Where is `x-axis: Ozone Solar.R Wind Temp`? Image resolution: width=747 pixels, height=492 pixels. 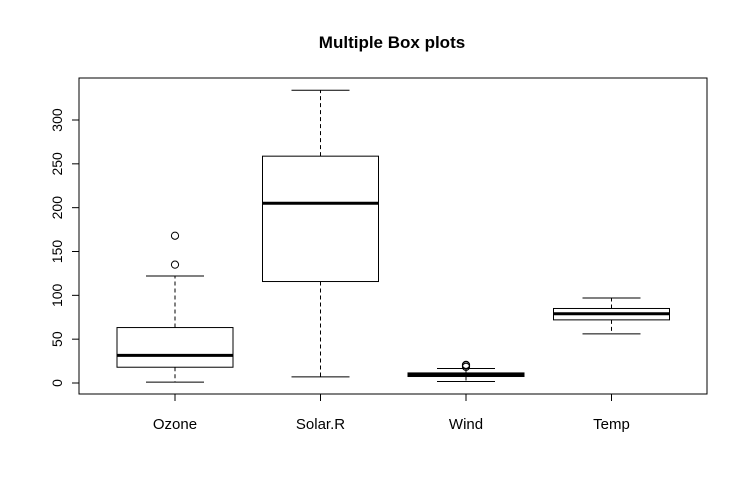
x-axis: Ozone Solar.R Wind Temp is located at coordinates (391, 413).